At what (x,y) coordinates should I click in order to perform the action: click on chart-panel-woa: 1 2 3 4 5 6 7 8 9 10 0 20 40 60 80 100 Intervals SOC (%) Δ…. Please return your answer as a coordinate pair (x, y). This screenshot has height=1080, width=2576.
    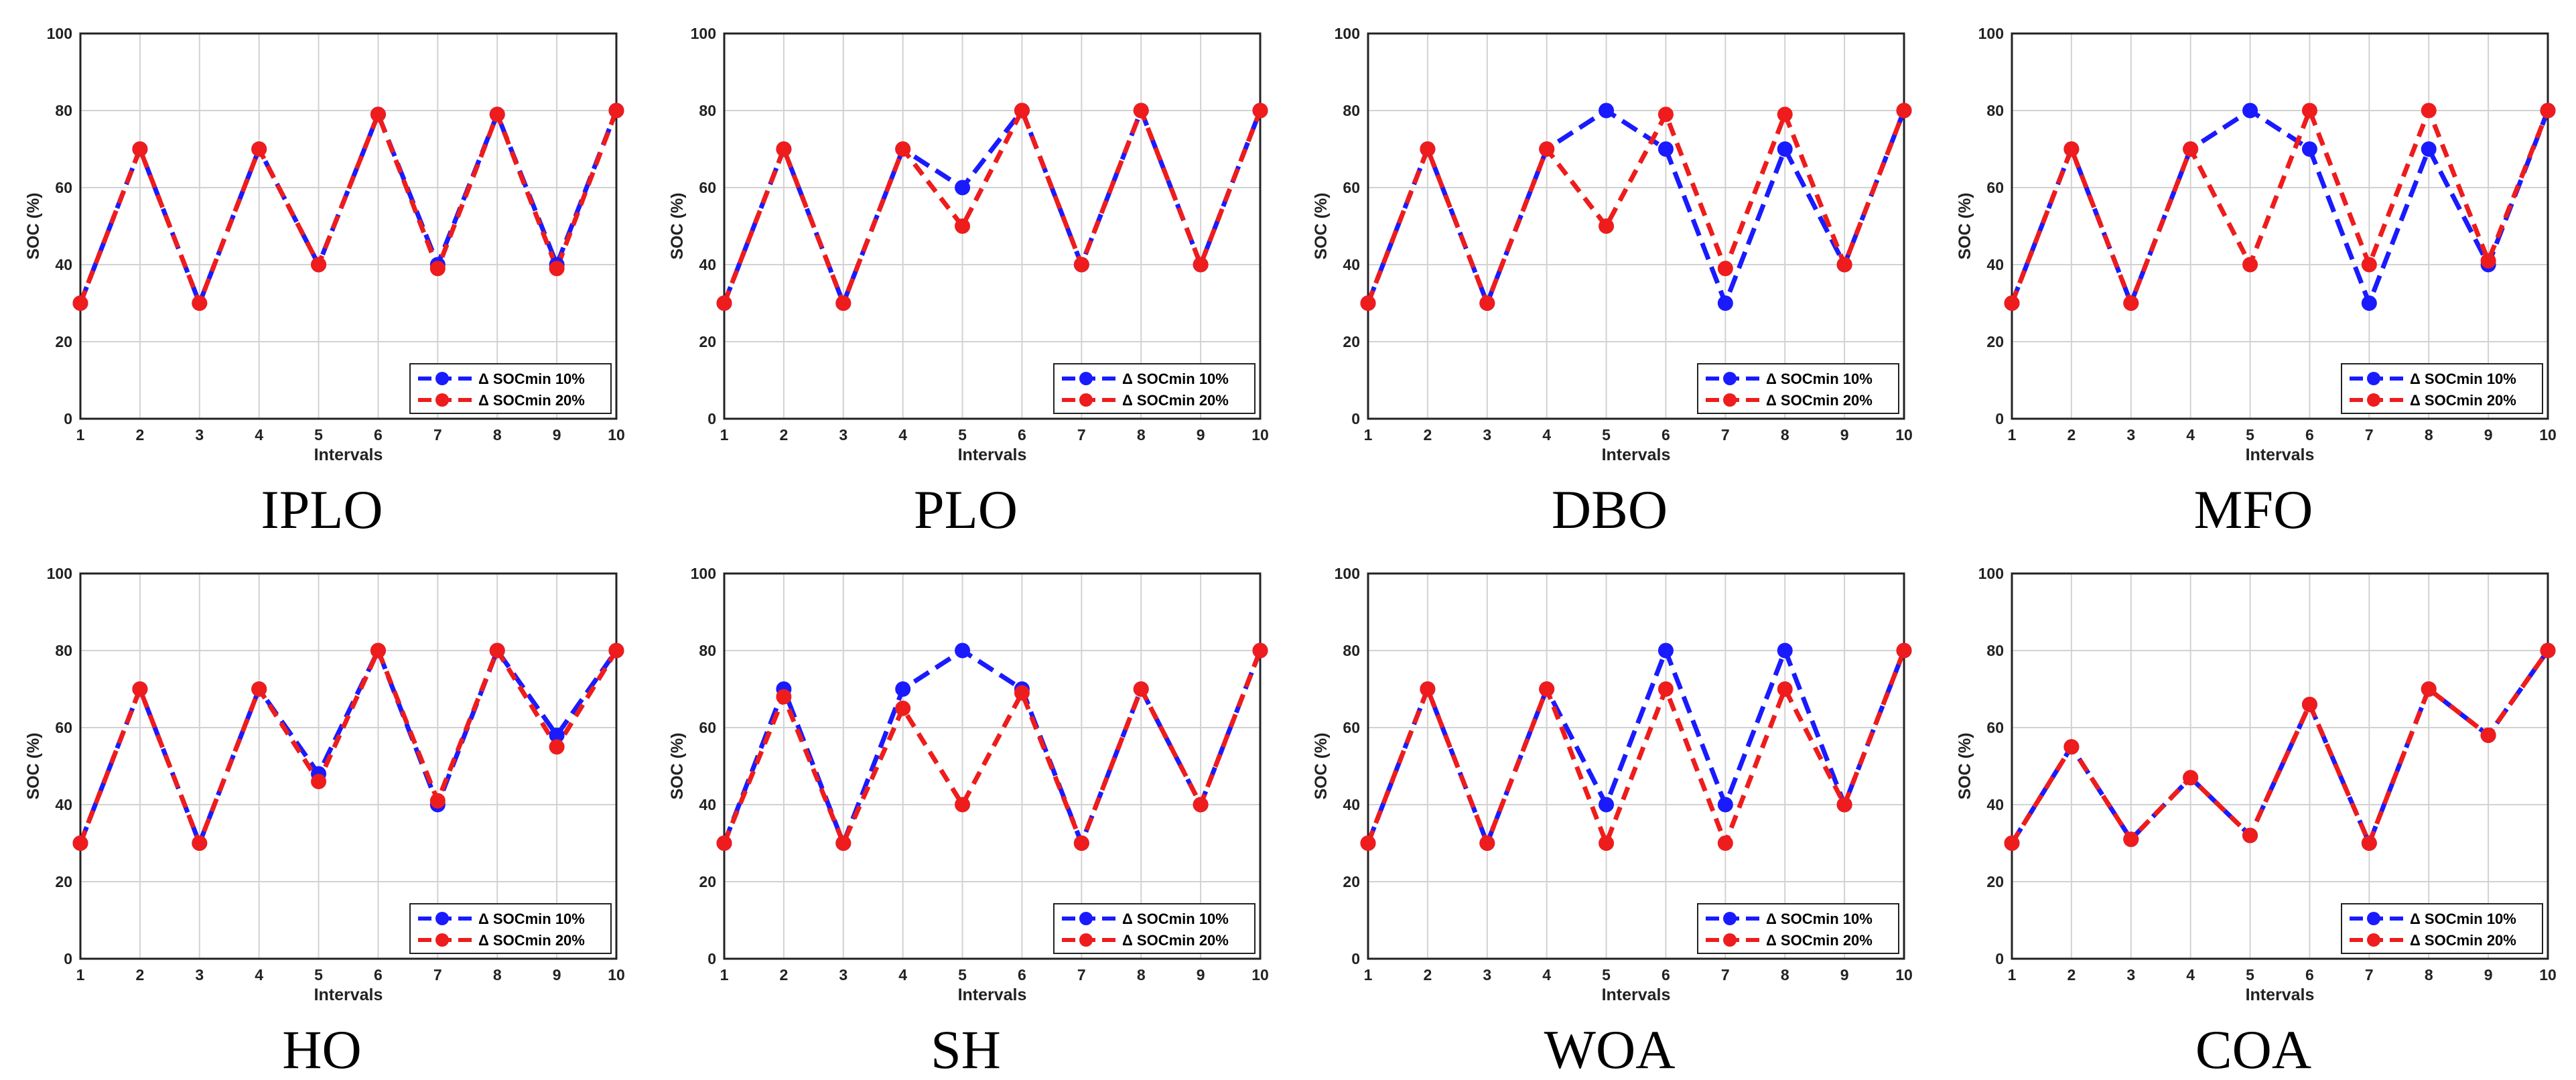
    Looking at the image, I should click on (1609, 810).